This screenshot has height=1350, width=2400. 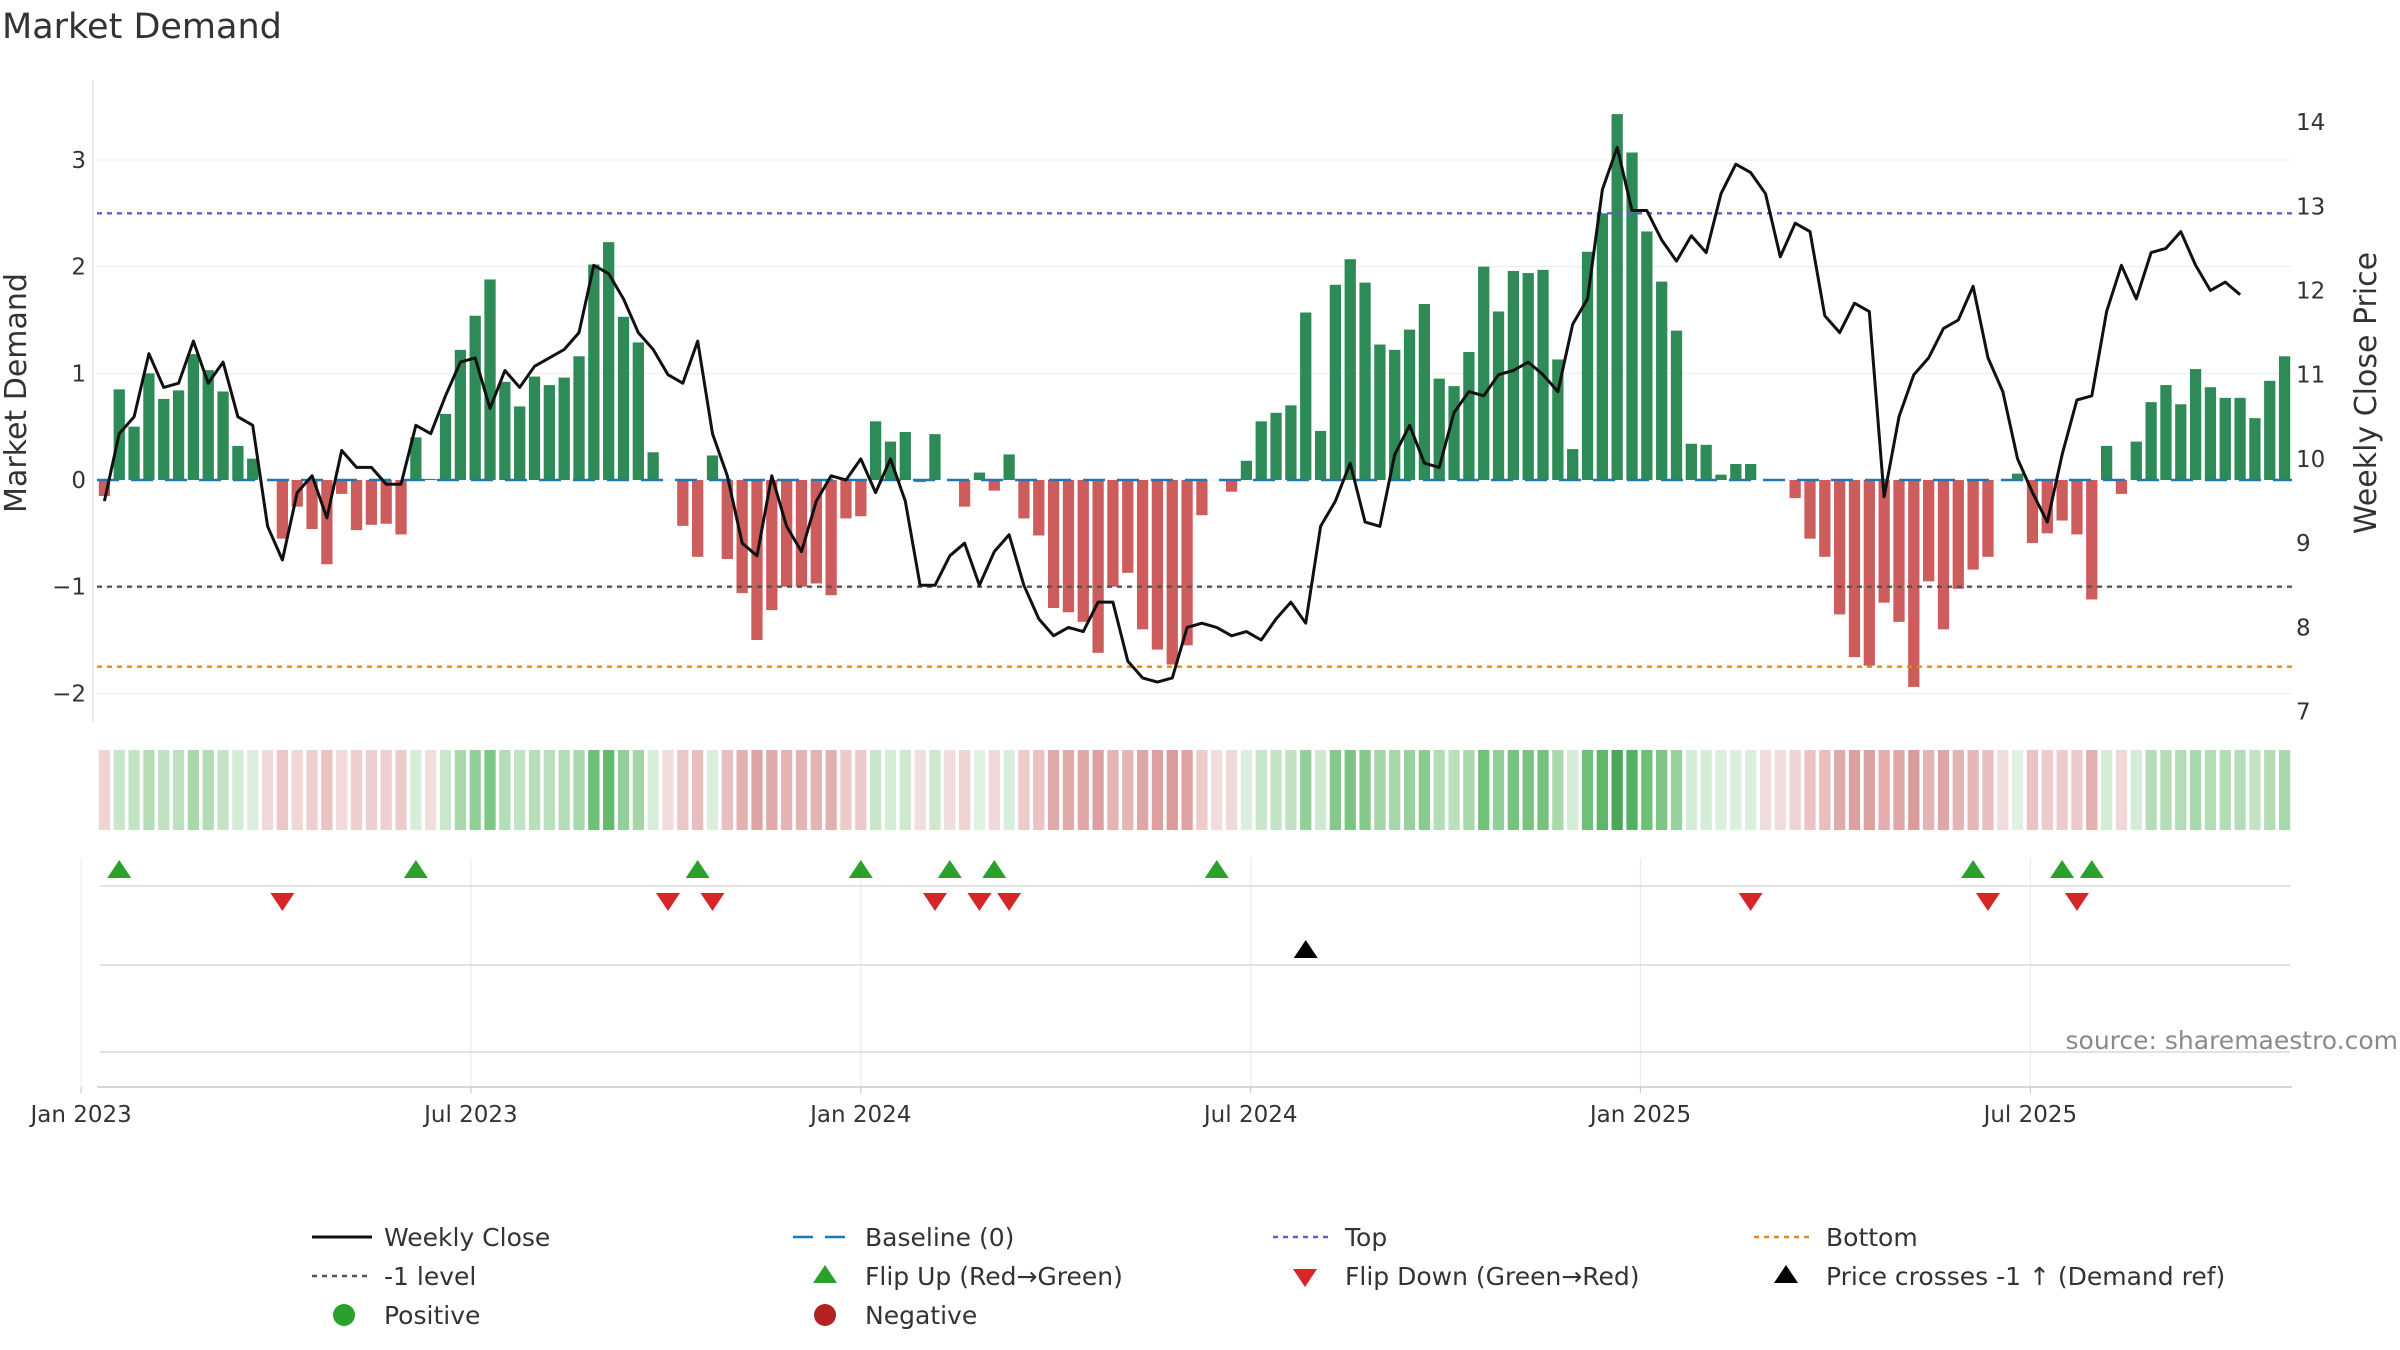 I want to click on y2-tick-label: 7, so click(x=2303, y=713).